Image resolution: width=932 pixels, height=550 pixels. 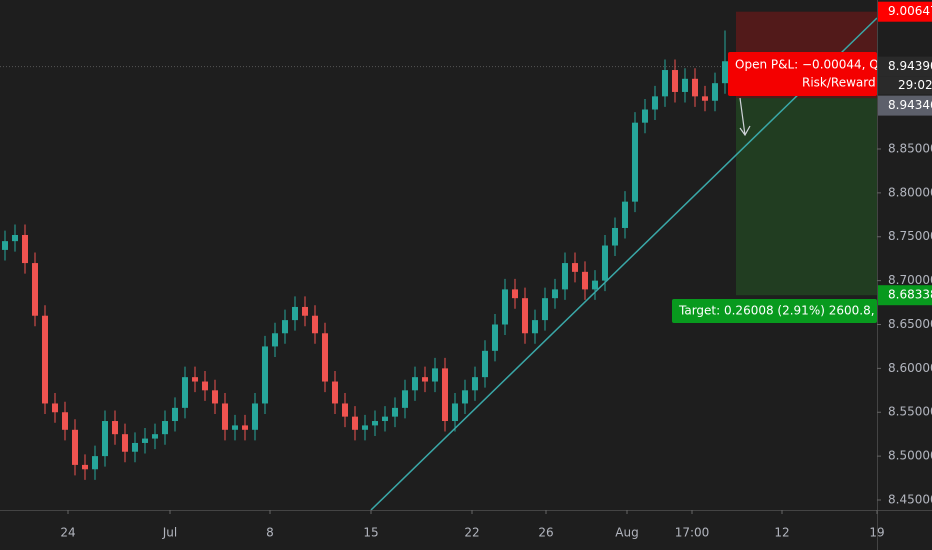 I want to click on y-tick-label: 8.85000, so click(x=910, y=148).